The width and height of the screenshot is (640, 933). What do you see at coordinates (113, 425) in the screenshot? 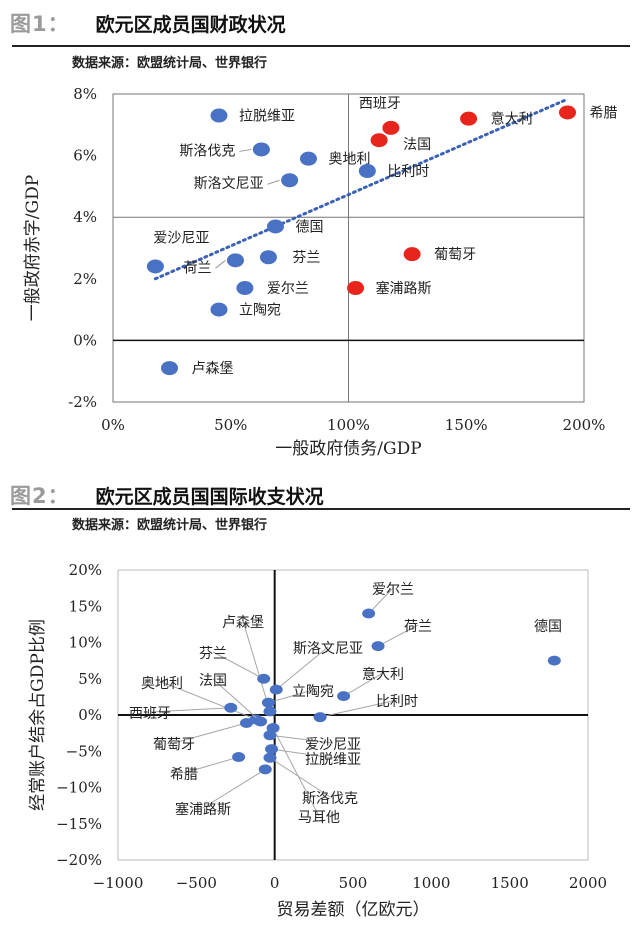
I see `x-tick-label: 0%` at bounding box center [113, 425].